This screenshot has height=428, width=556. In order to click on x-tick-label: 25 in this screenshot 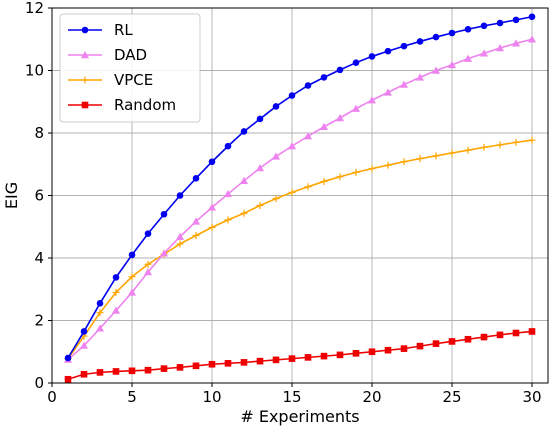, I will do `click(451, 397)`.